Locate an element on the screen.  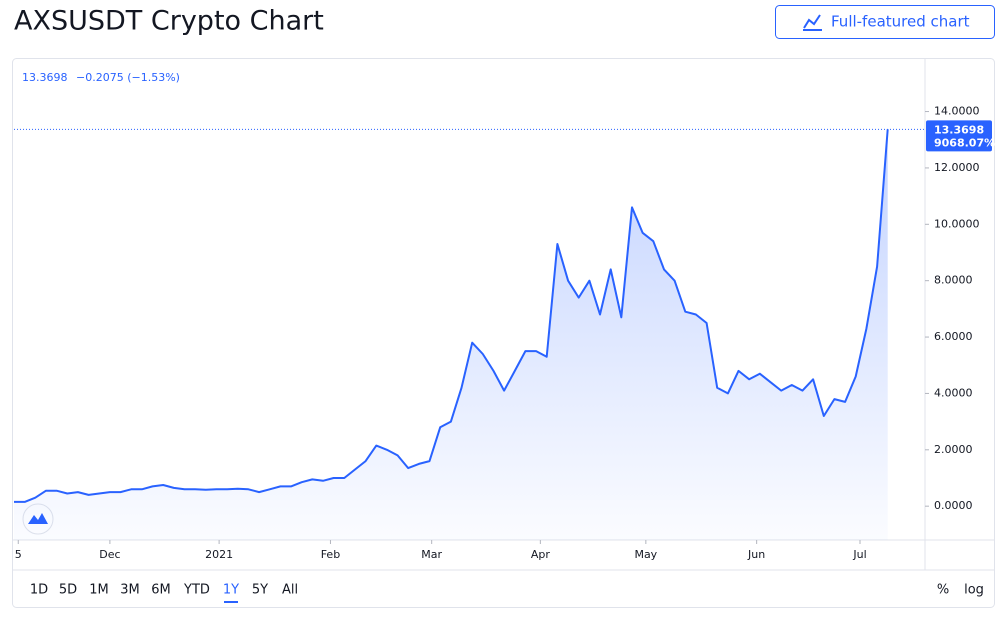
range-button: 1M is located at coordinates (99, 590).